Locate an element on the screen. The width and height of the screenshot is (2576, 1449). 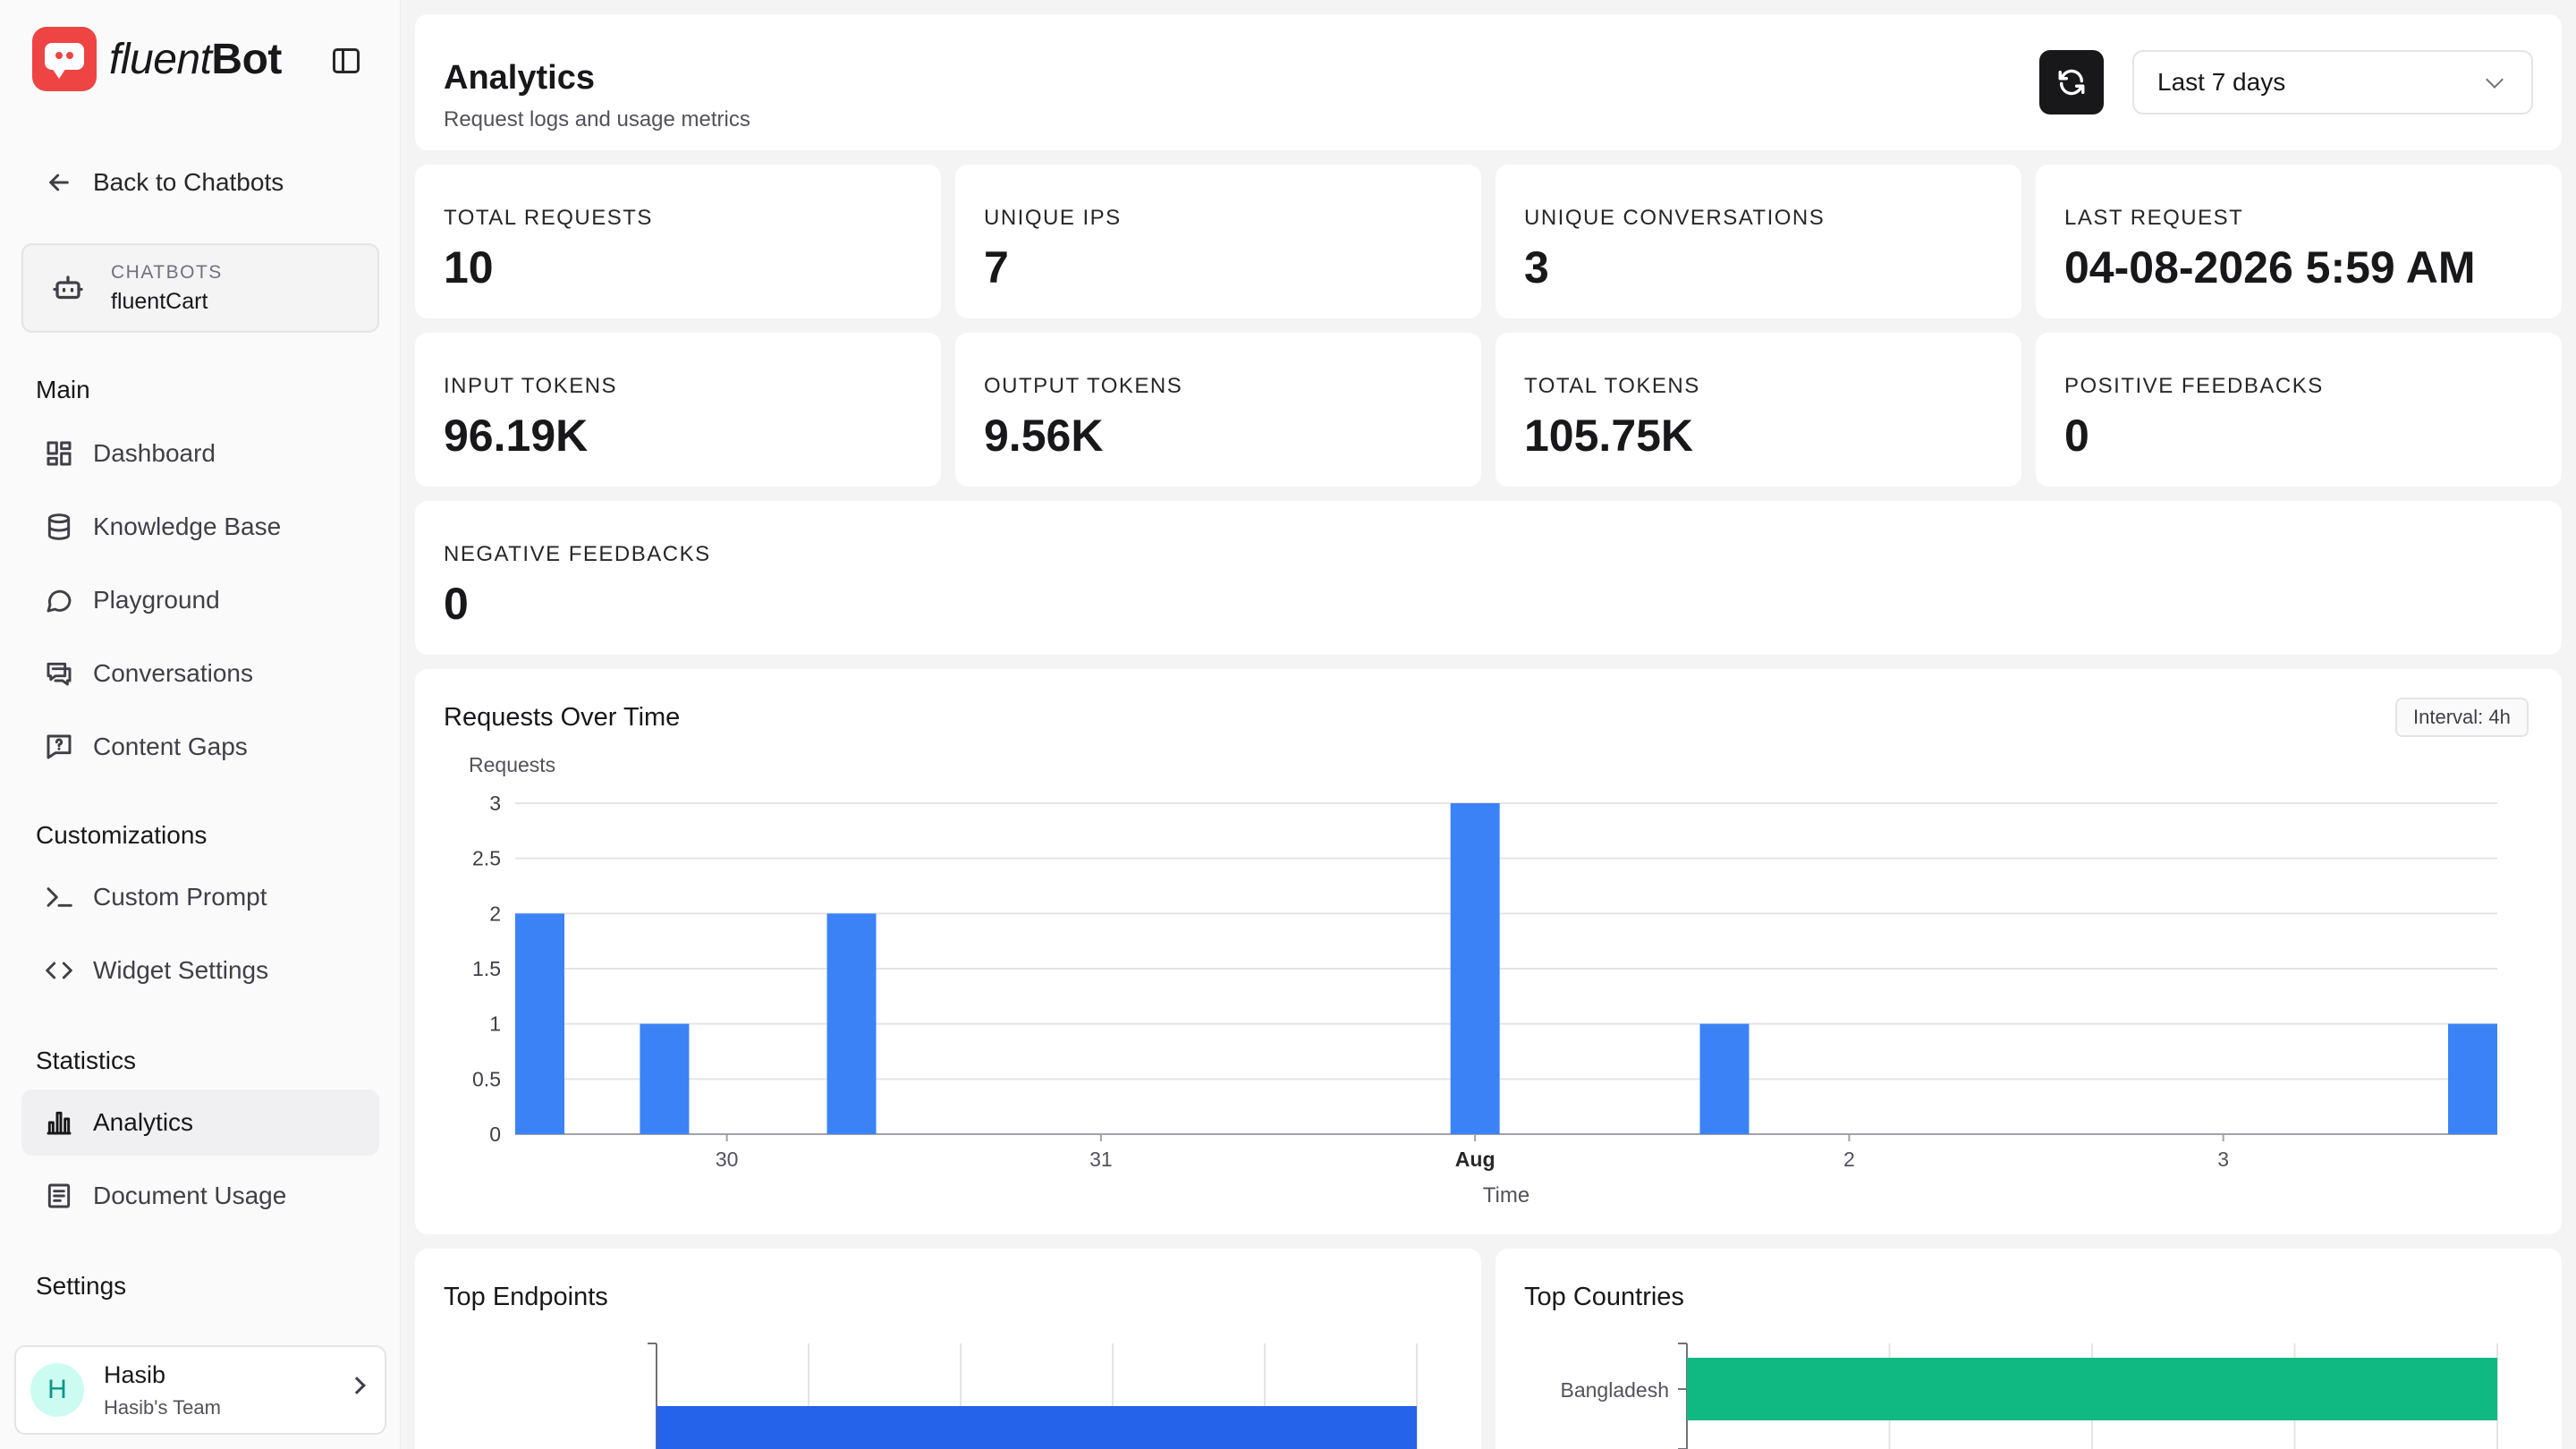
team-name: Hasib's Team is located at coordinates (162, 1407).